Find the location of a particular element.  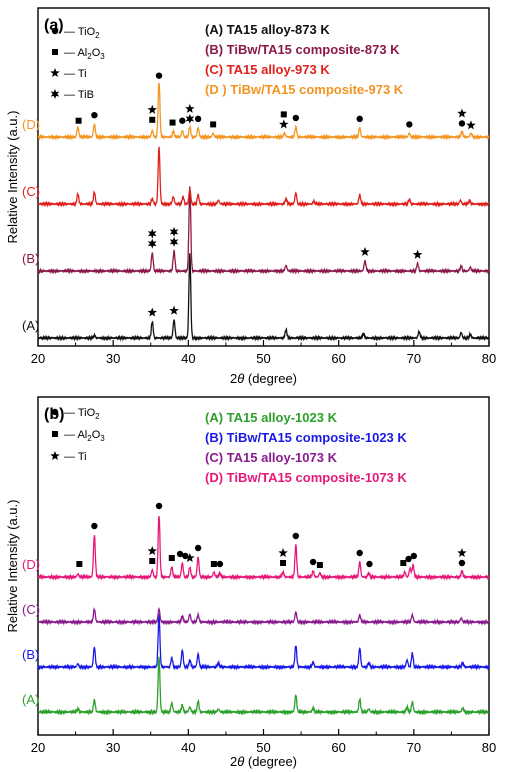

marker-legend-entry: — Ti is located at coordinates (68, 74).